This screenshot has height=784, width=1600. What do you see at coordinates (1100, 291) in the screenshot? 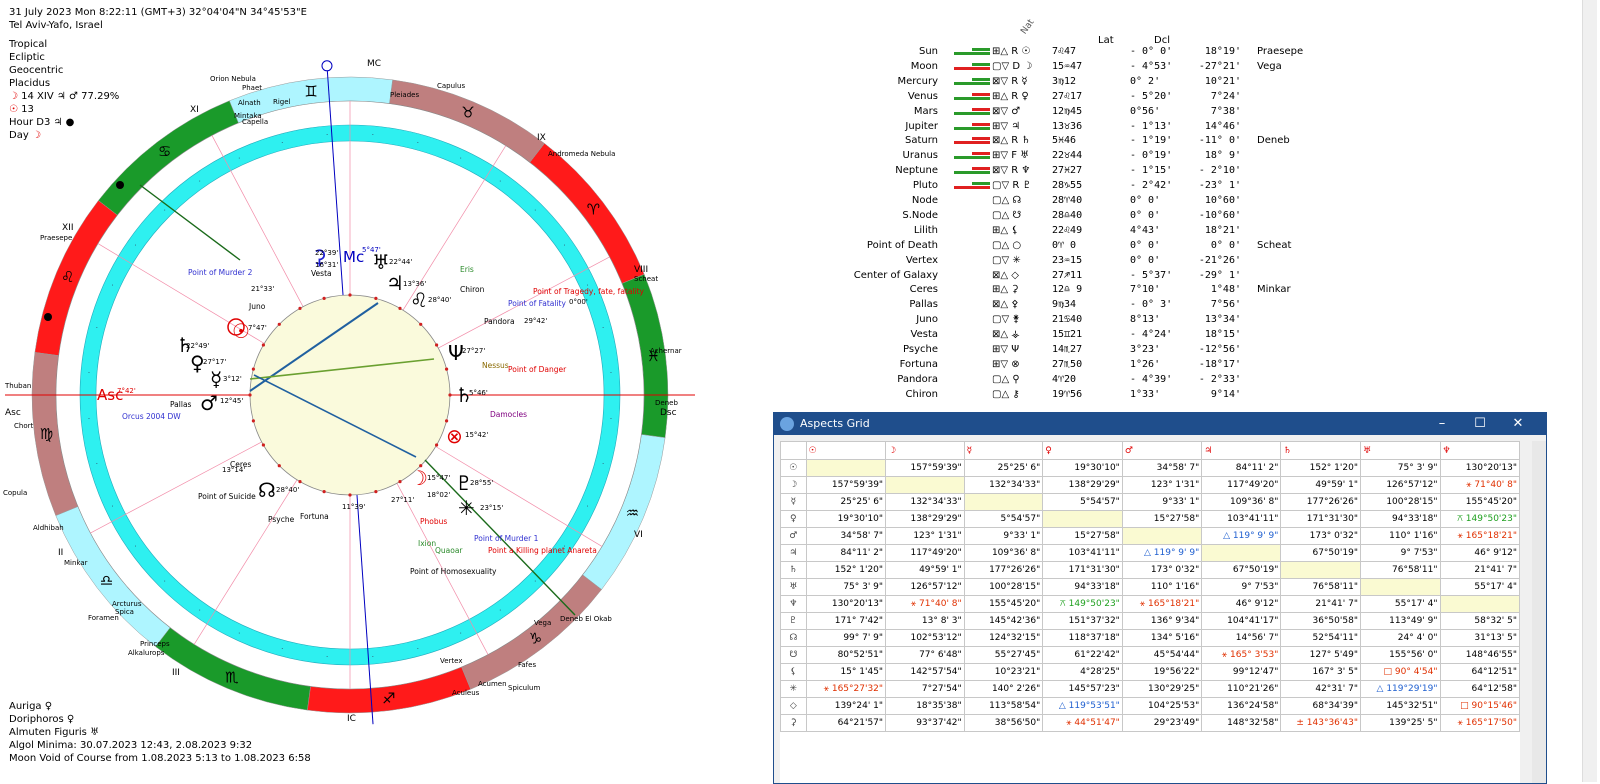
I see `planet-row: Ceres ⊞△ ⚳ 12♎ 9 7°10' 1°48' Minkar` at bounding box center [1100, 291].